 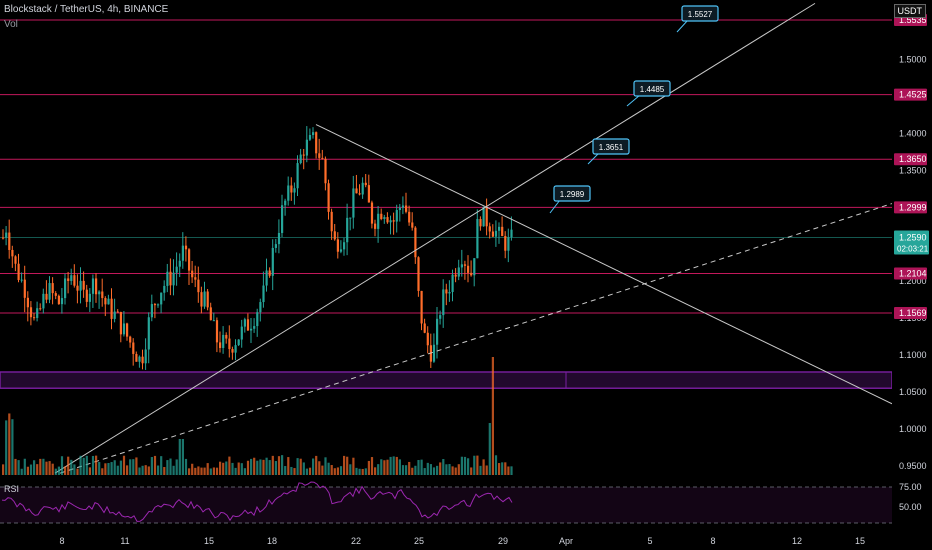 I want to click on price-tick-label: 1.0500, so click(x=913, y=392).